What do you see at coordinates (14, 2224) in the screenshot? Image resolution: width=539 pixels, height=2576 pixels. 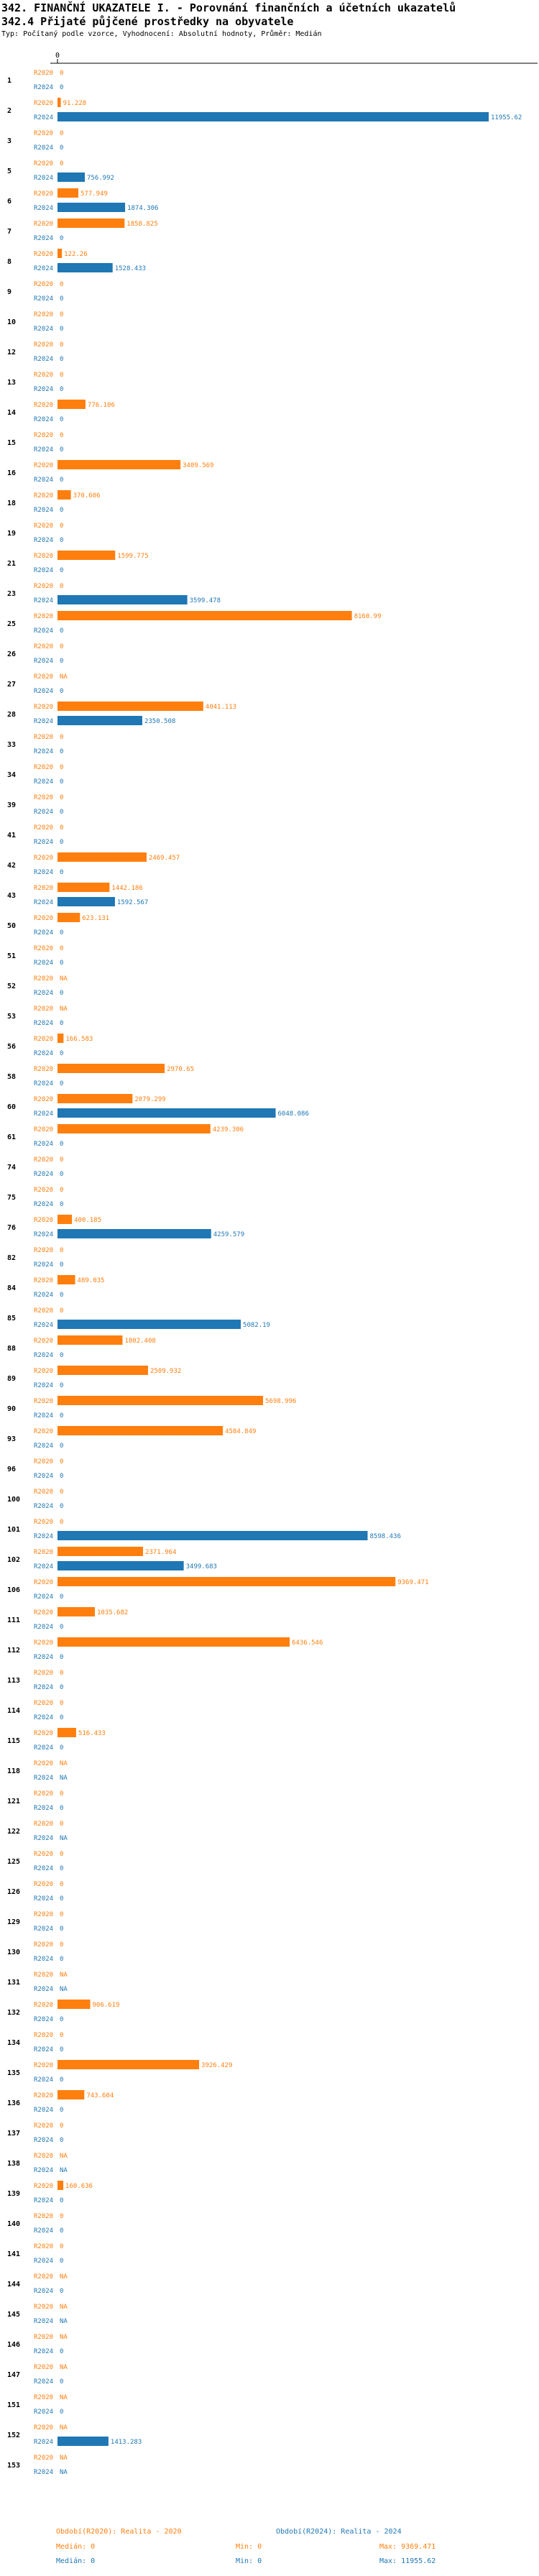 I see `category-label: 140` at bounding box center [14, 2224].